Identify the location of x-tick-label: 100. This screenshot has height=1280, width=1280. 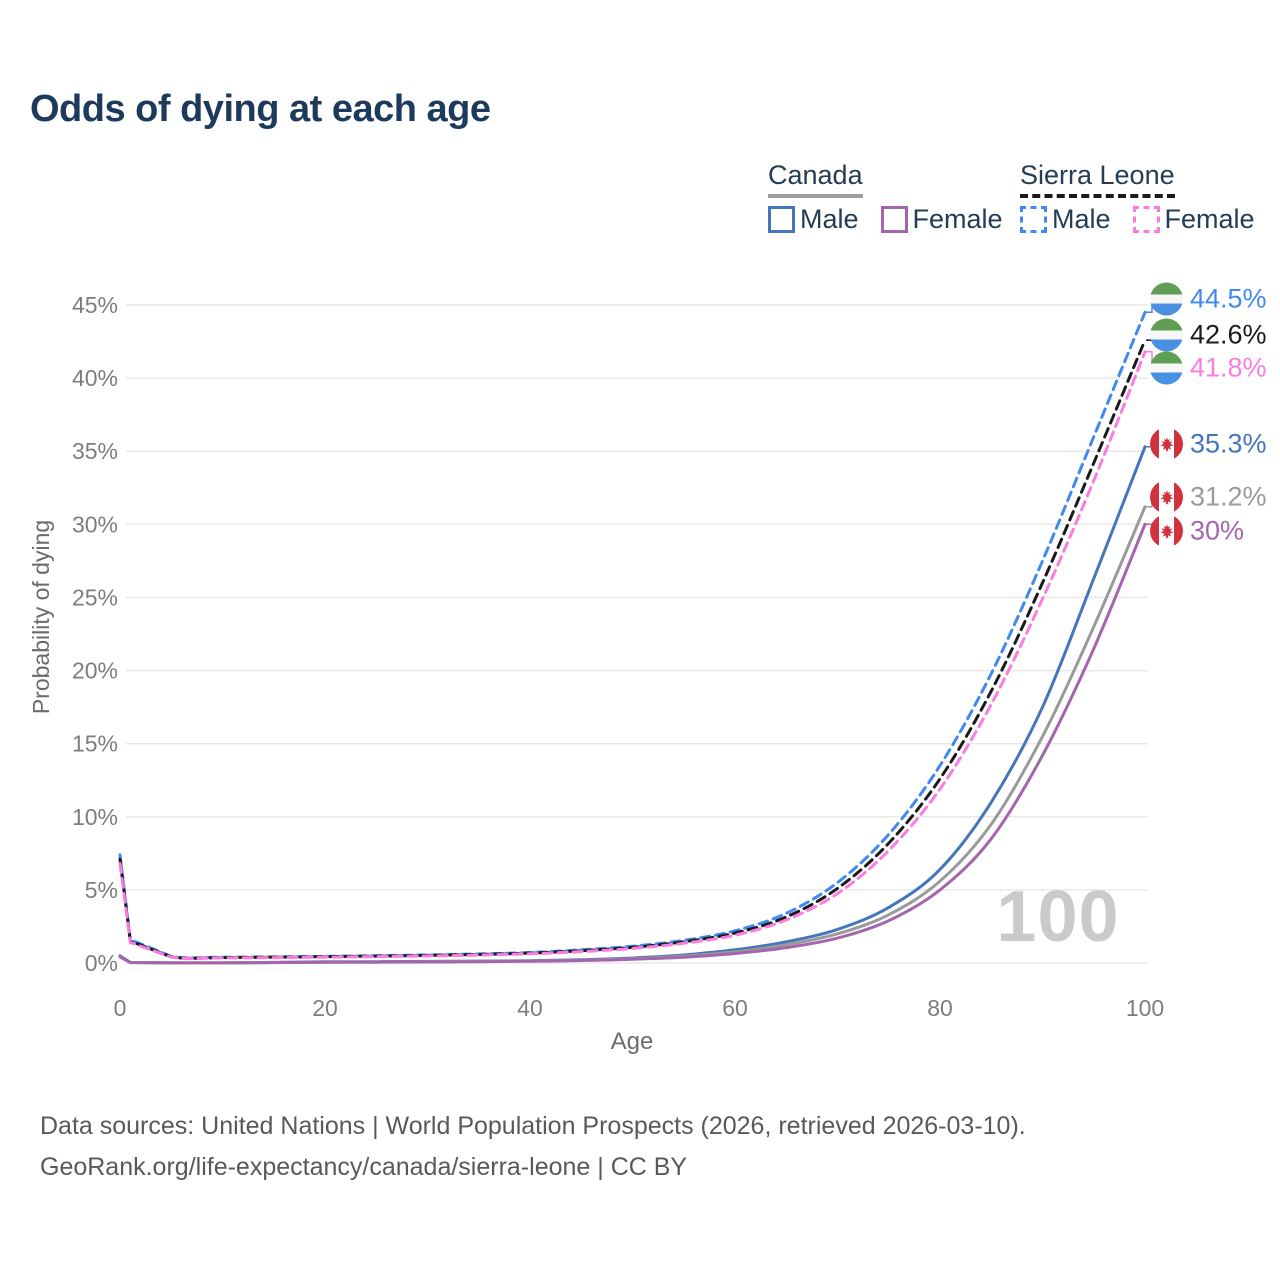
(1145, 1008).